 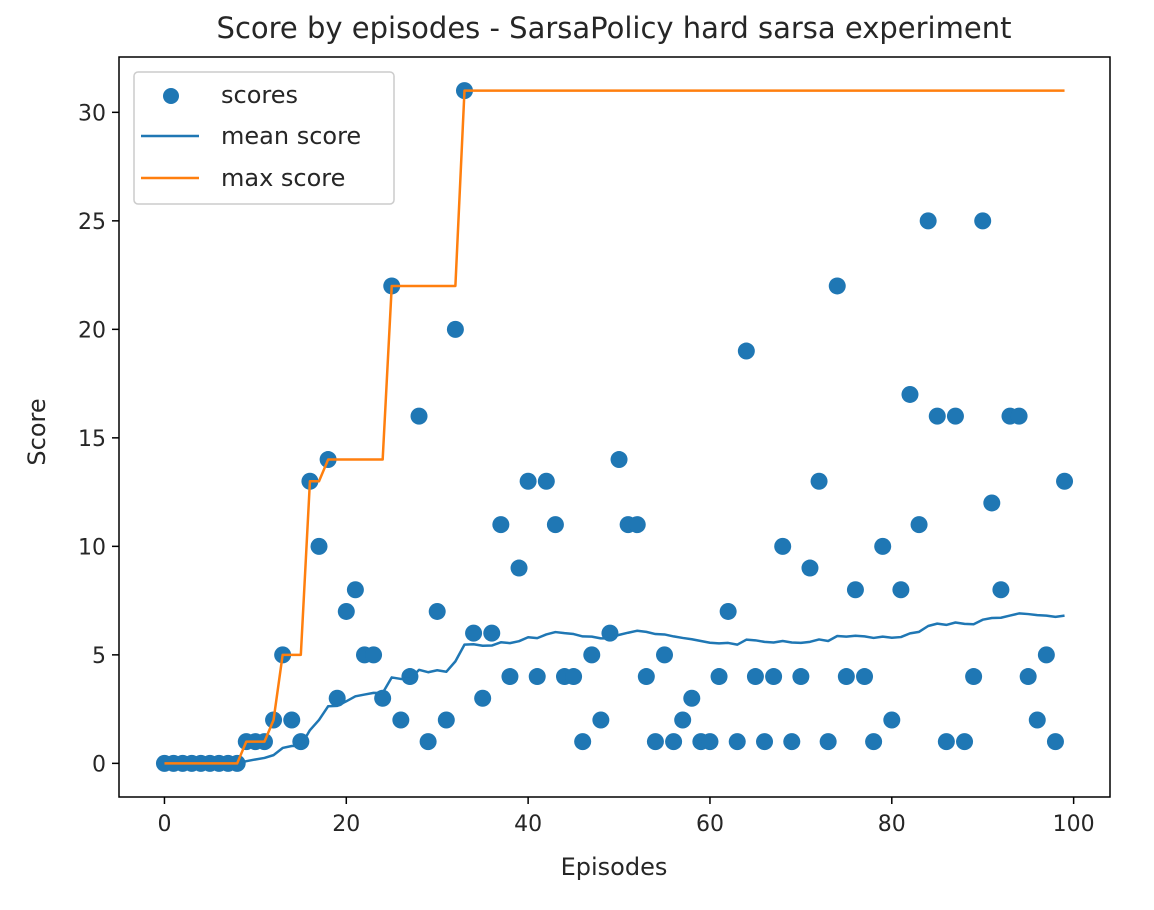 What do you see at coordinates (92, 439) in the screenshot?
I see `y-tick-label: 15` at bounding box center [92, 439].